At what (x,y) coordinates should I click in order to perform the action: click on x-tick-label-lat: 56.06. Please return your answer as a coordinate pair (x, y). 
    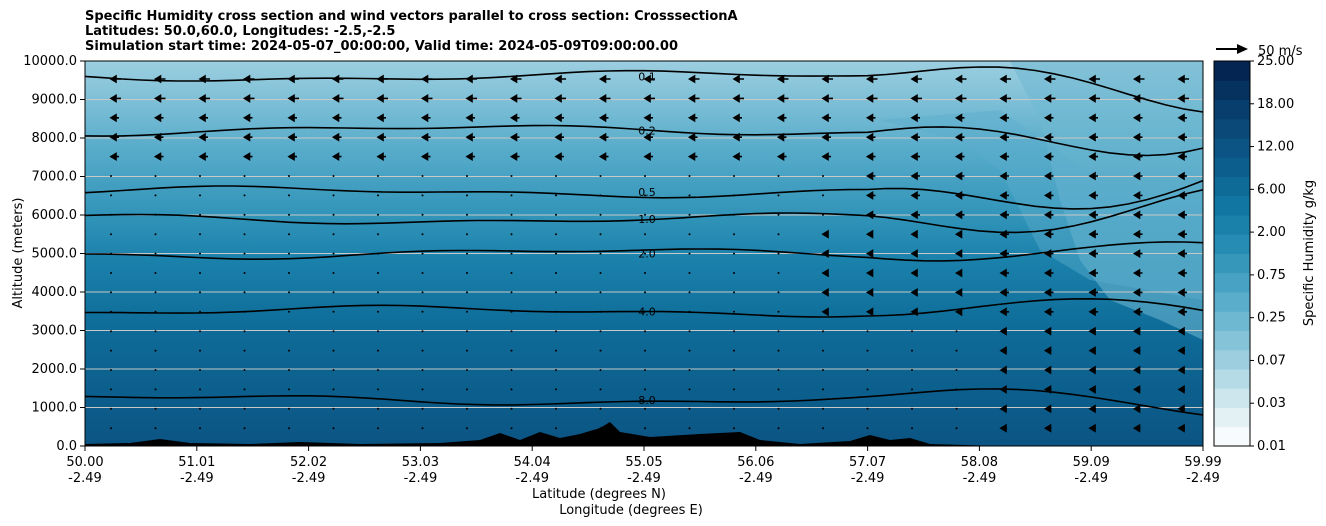
    Looking at the image, I should click on (755, 462).